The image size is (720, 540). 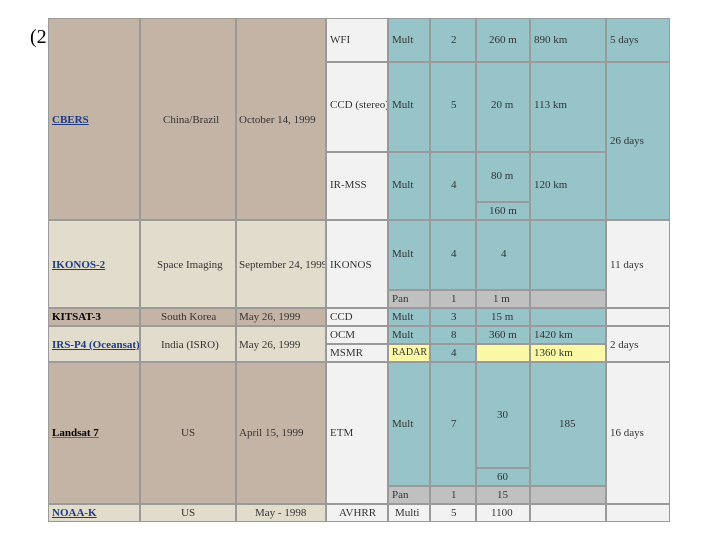 What do you see at coordinates (550, 105) in the screenshot?
I see `cbers-swath-2: 113 km` at bounding box center [550, 105].